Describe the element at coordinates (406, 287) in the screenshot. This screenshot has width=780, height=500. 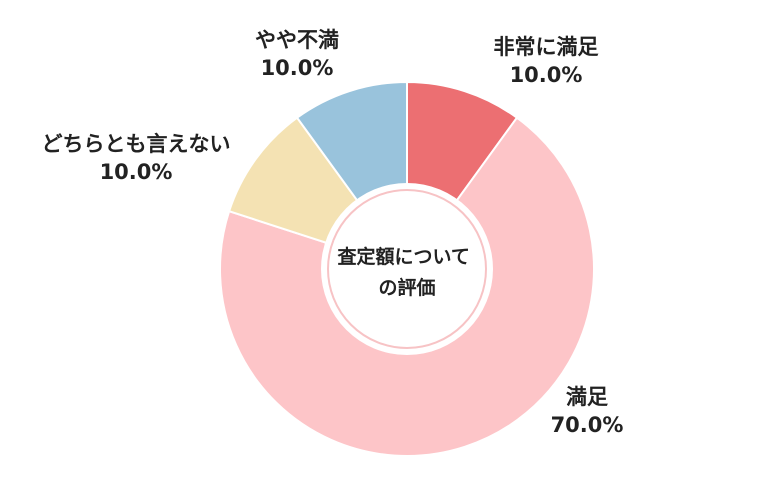
I see `chart-title-line-2: の評価` at that location.